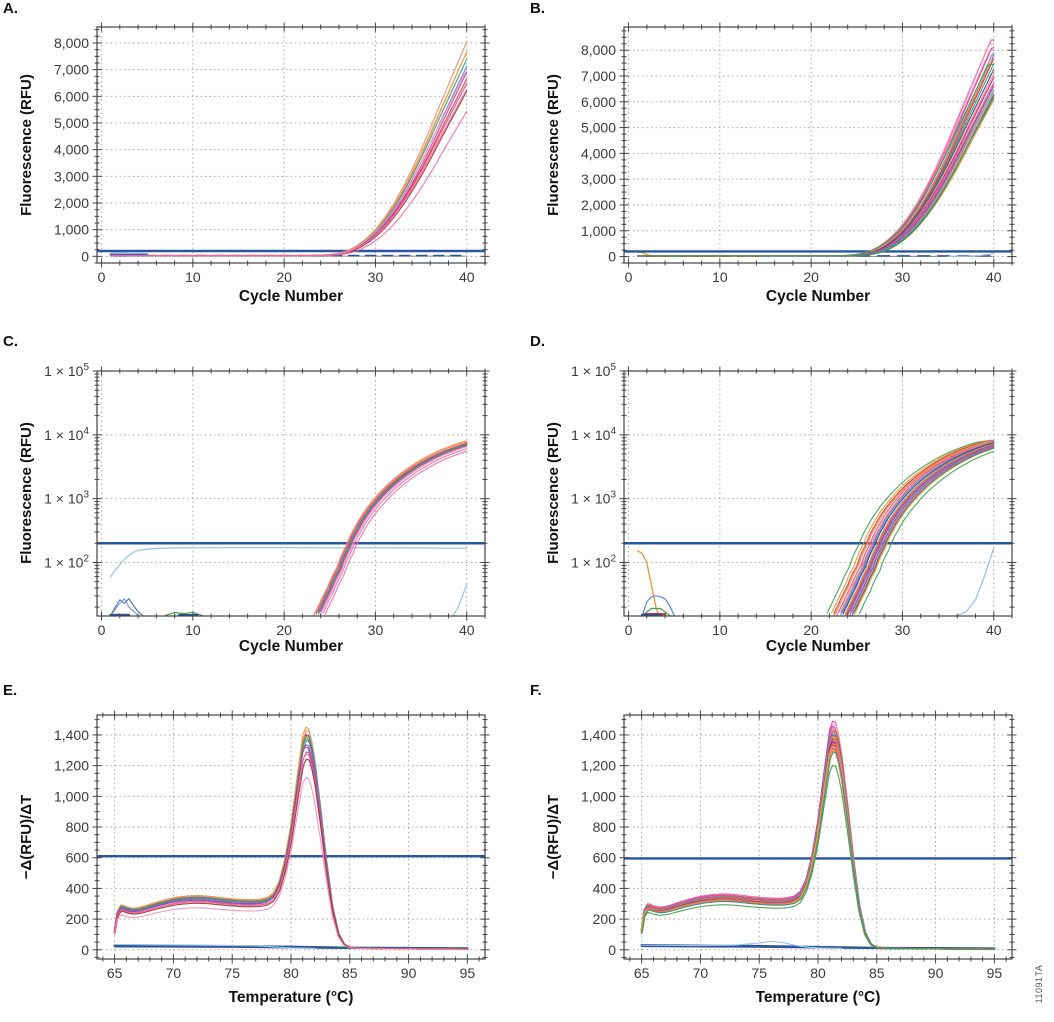  What do you see at coordinates (818, 997) in the screenshot?
I see `x-axis-title-f: Temperature (°C)` at bounding box center [818, 997].